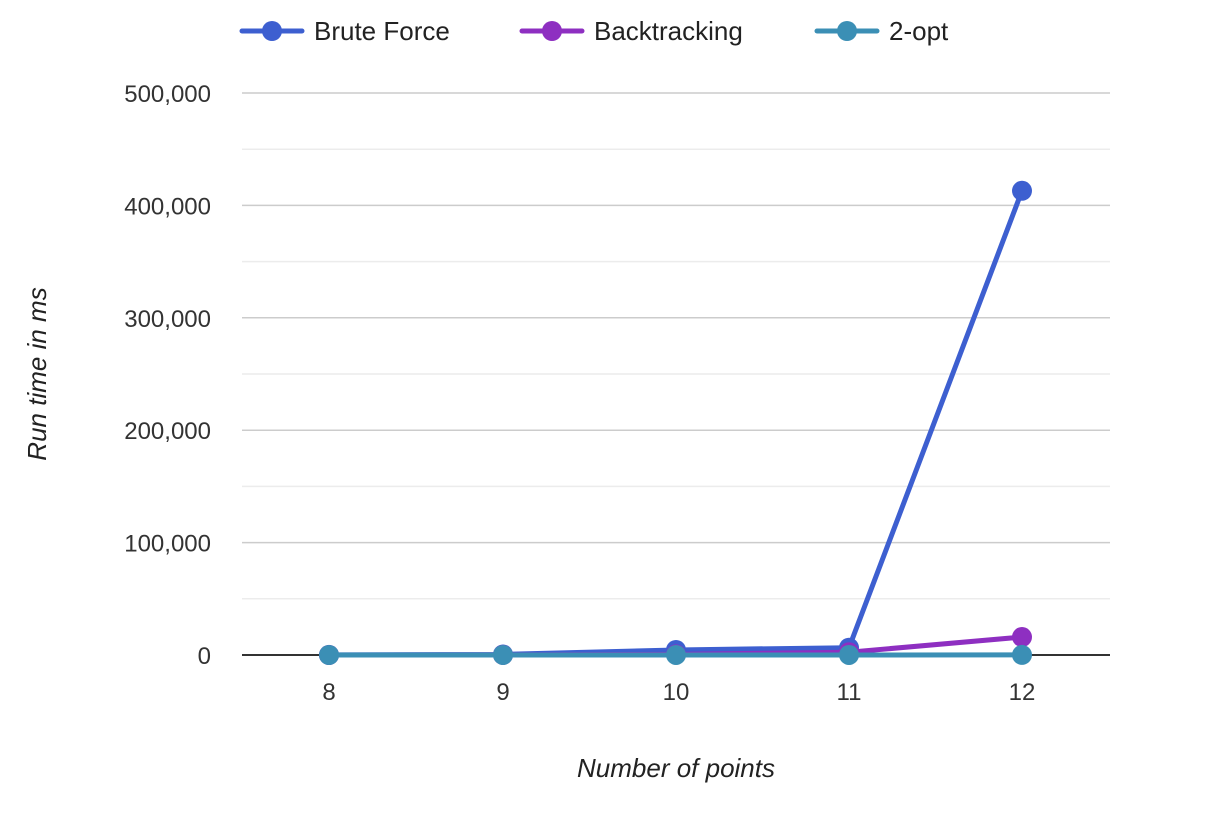  I want to click on legend: Brute Force Backtracking 2-opt, so click(594, 31).